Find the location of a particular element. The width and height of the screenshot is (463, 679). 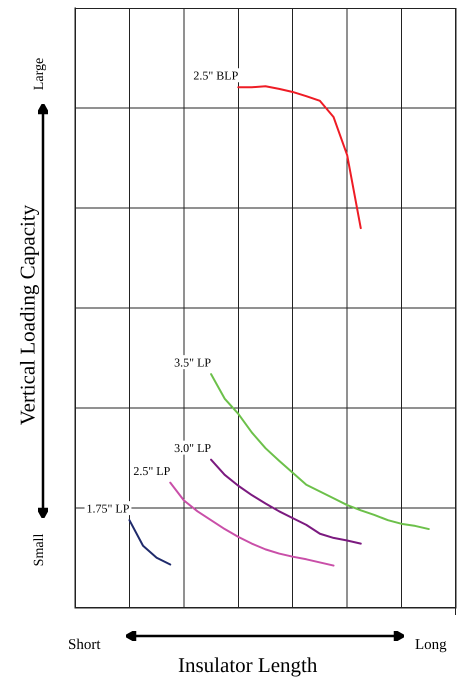

text: Short is located at coordinates (84, 645).